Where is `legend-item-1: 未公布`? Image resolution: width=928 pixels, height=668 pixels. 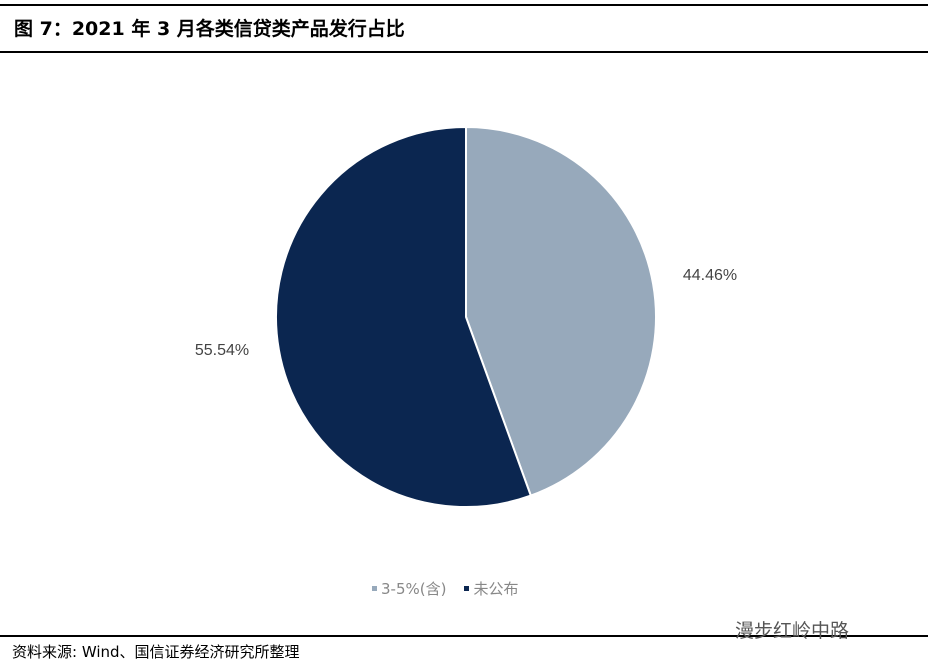
legend-item-1: 未公布 is located at coordinates (491, 588).